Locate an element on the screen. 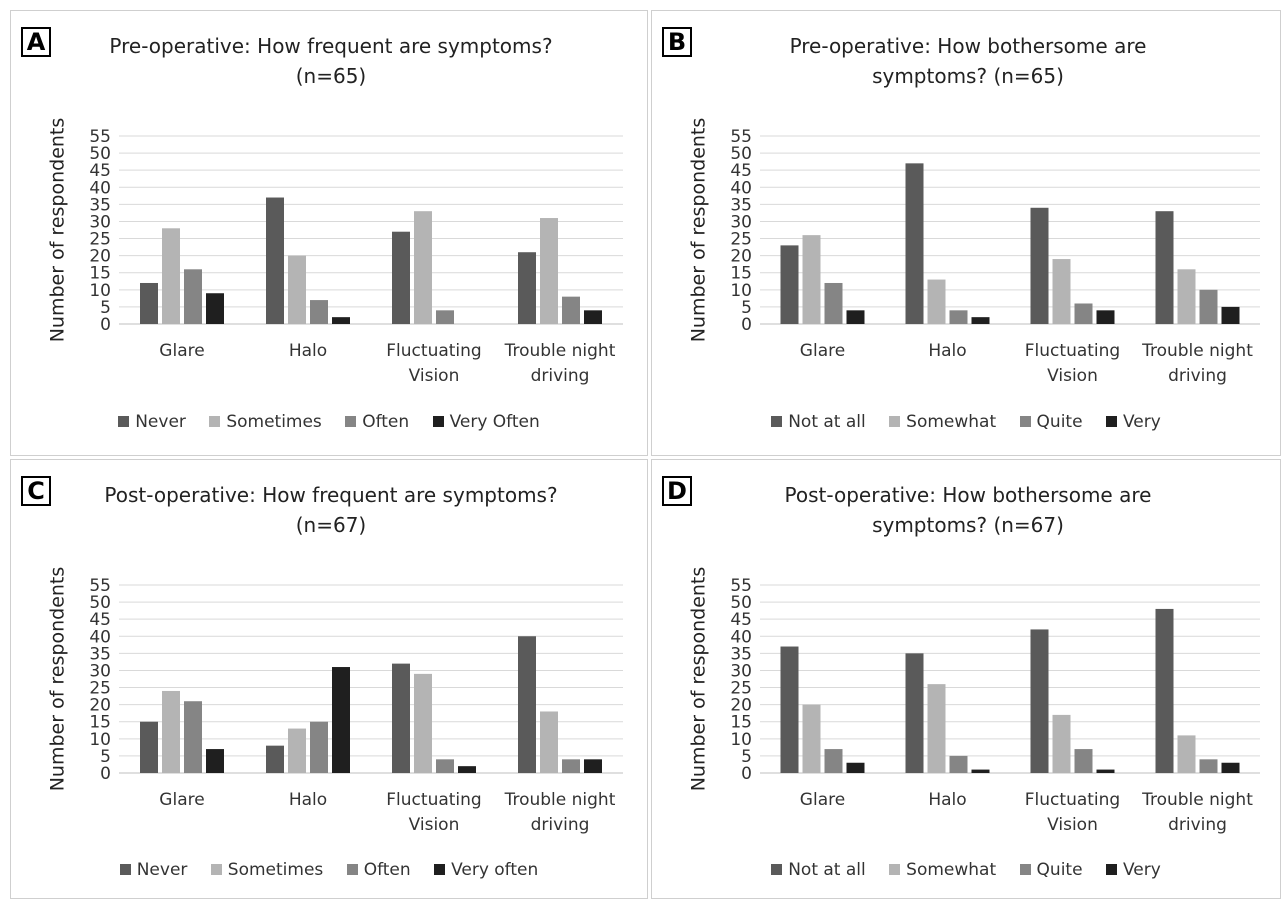  legend-item: Quite is located at coordinates (1051, 870).